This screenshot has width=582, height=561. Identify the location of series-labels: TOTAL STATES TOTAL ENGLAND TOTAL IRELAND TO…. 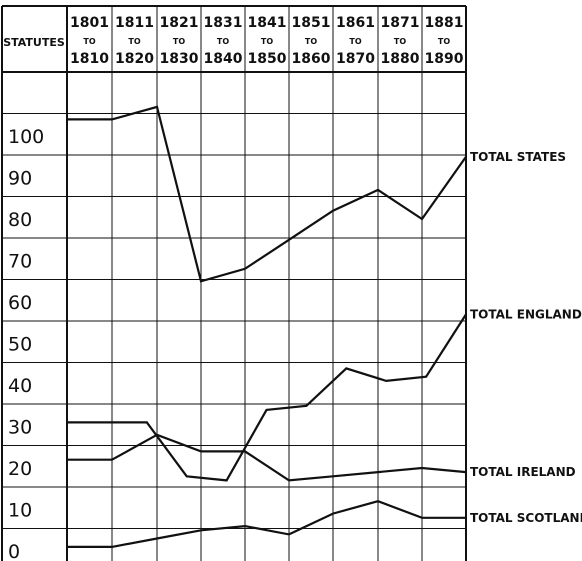
(526, 337).